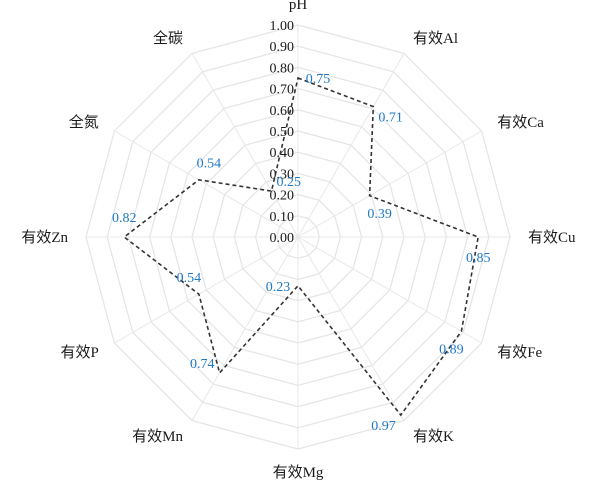  I want to click on category-label: 有效K, so click(433, 436).